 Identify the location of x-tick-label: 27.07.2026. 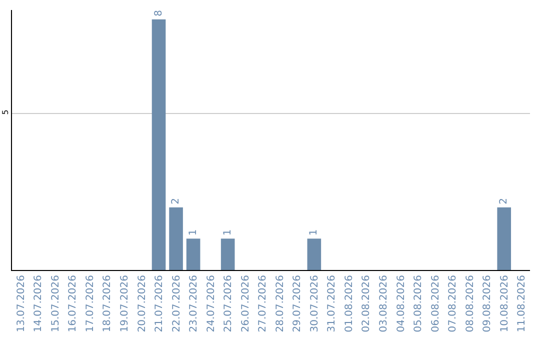
(263, 303).